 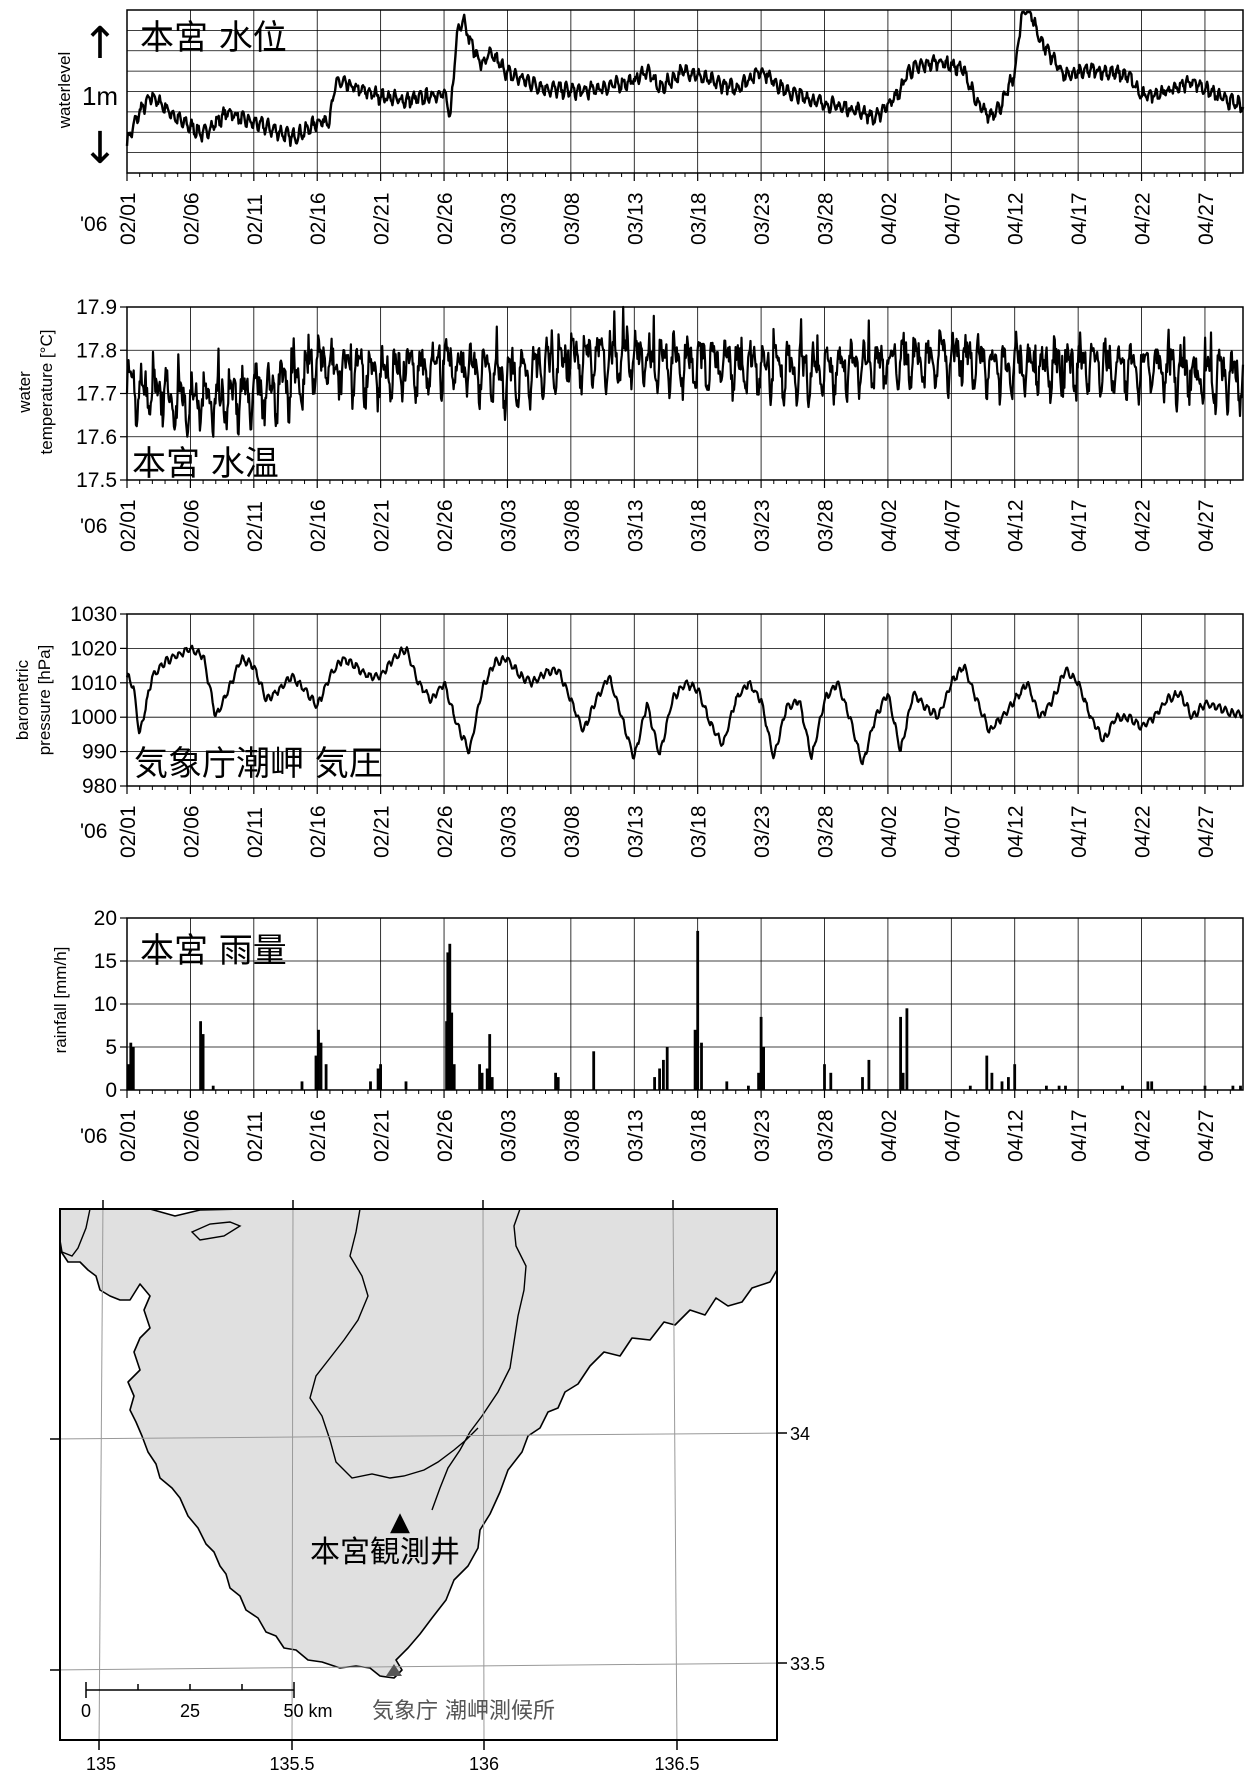 What do you see at coordinates (394, 1343) in the screenshot?
I see `map-prefecture-border-west` at bounding box center [394, 1343].